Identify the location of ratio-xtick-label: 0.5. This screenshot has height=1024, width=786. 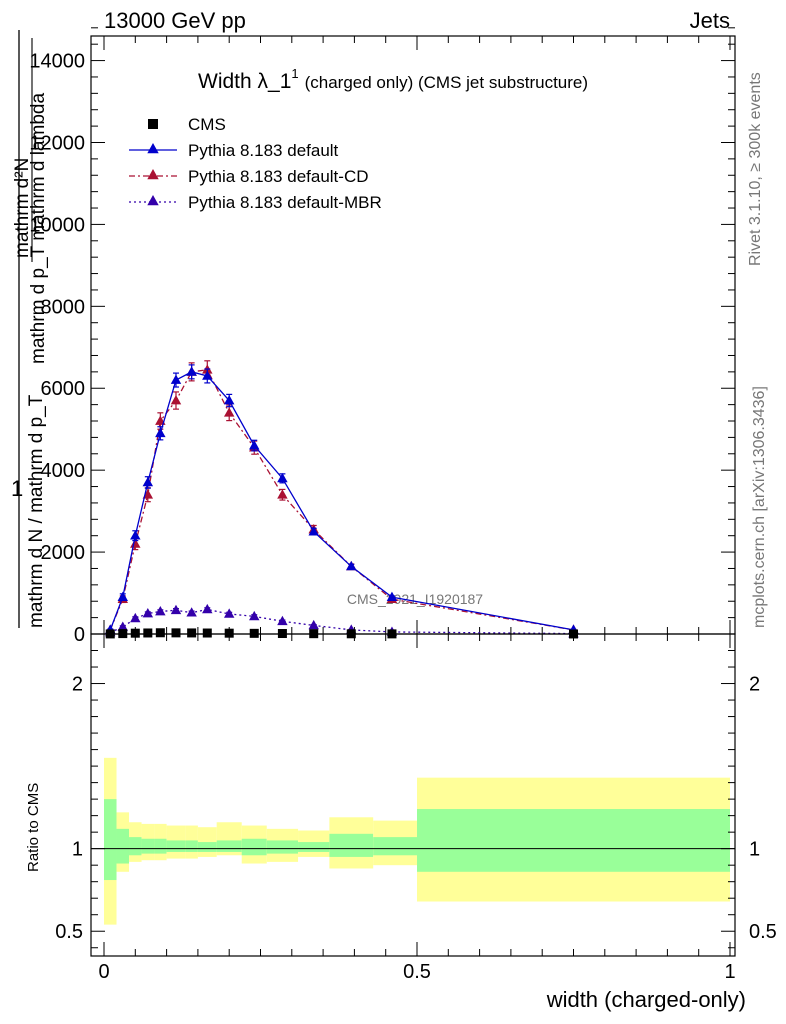
(417, 972).